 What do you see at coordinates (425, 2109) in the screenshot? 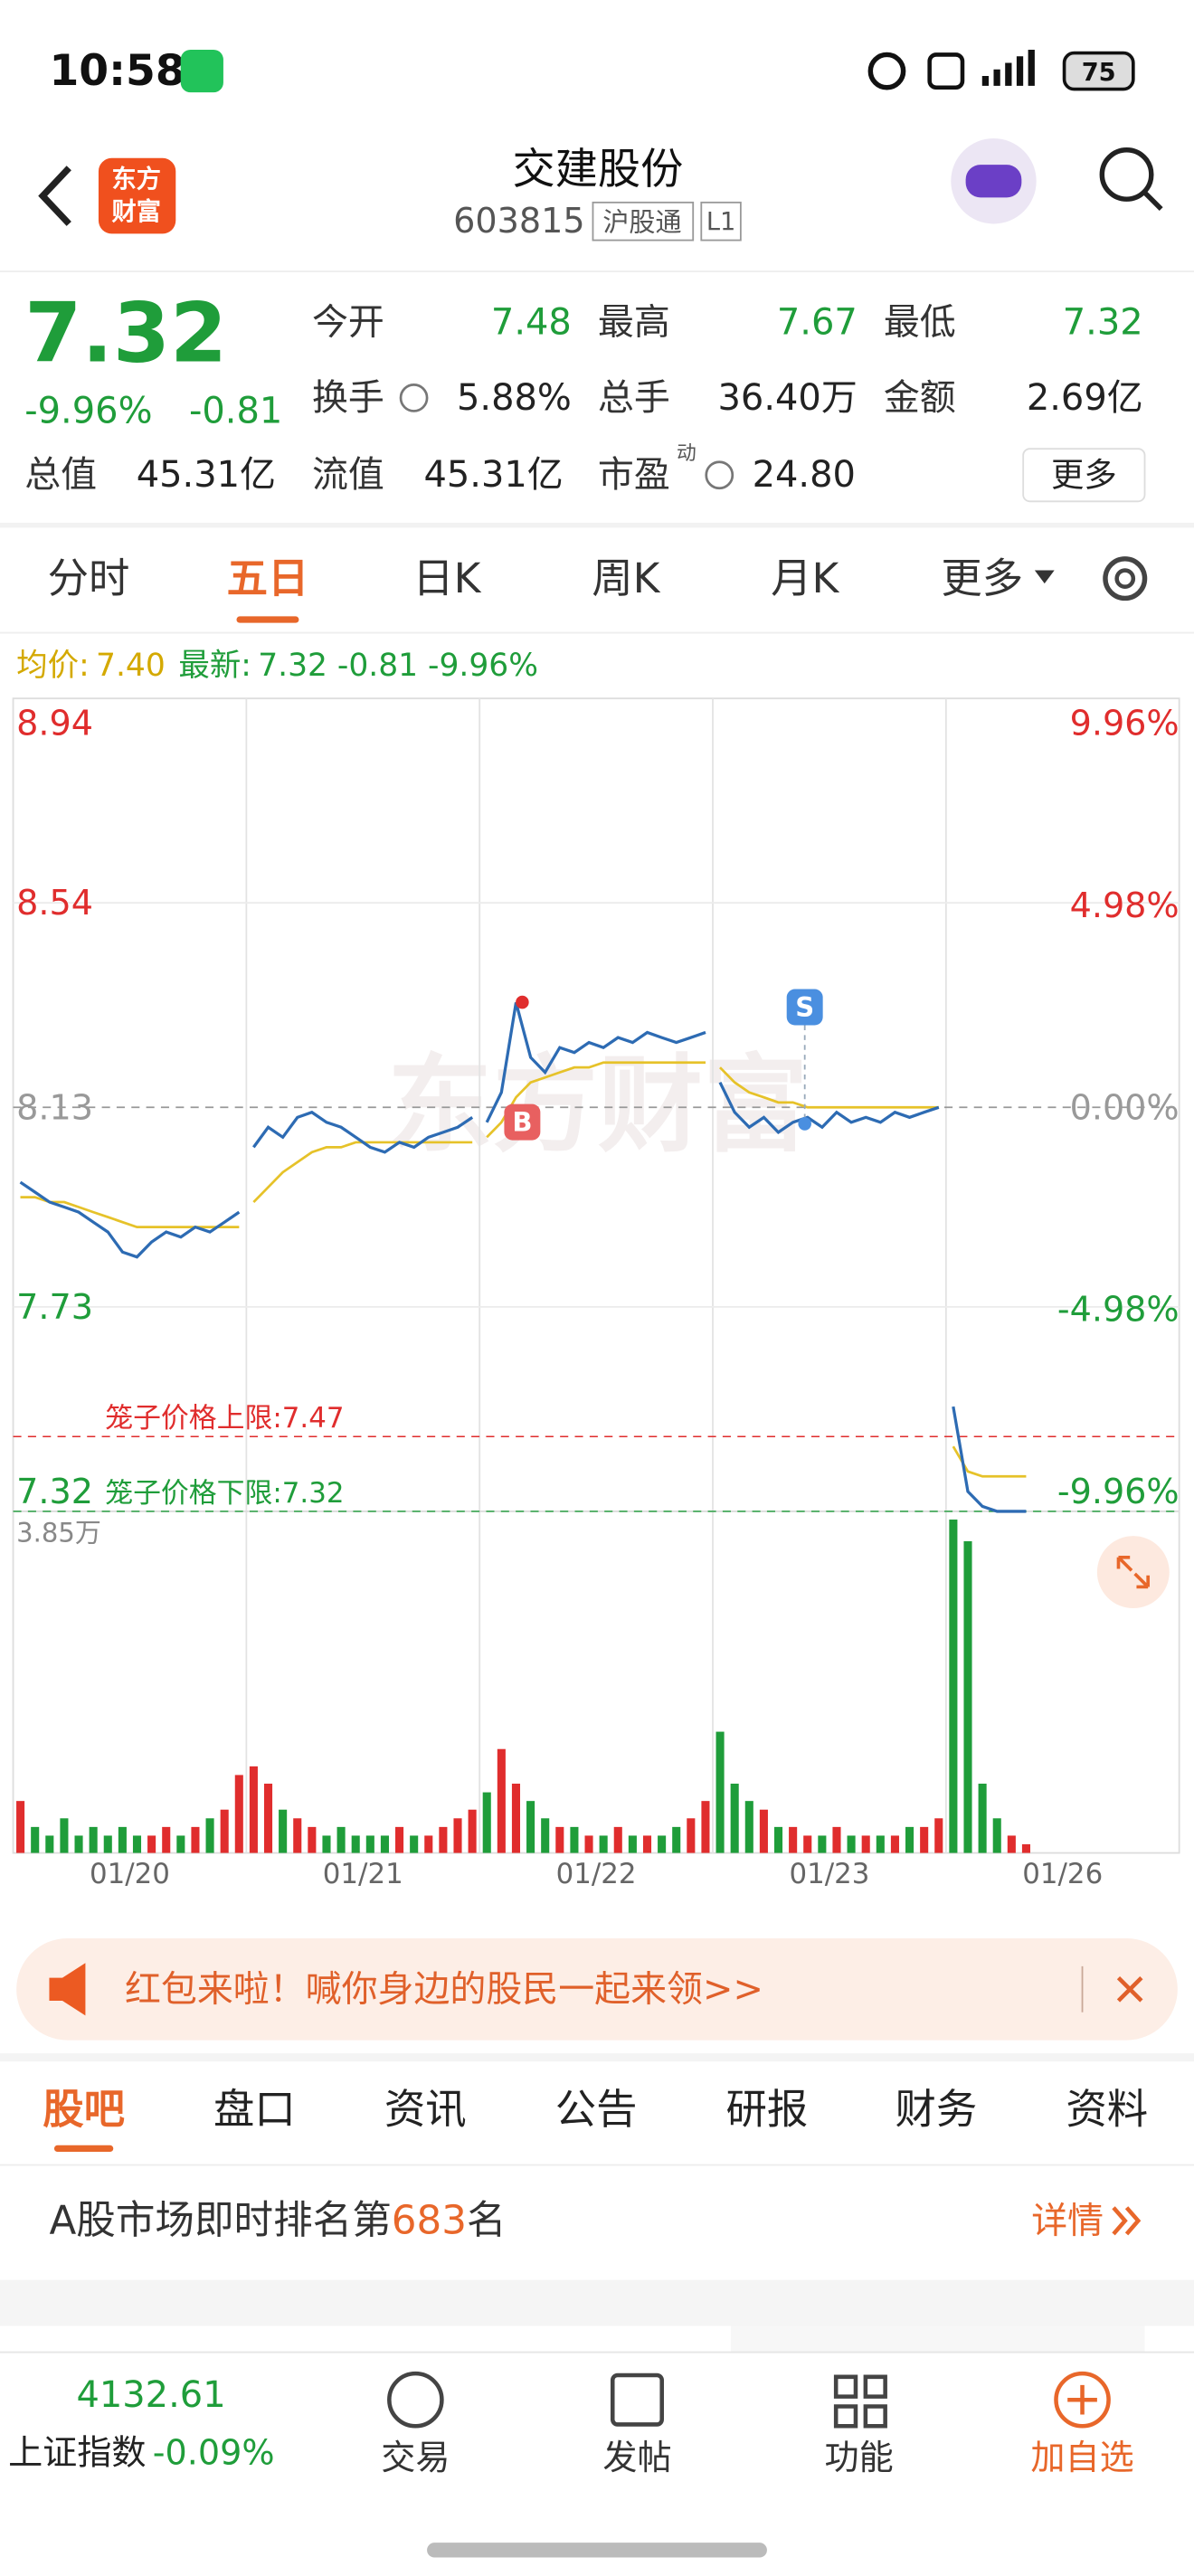
I see `section-tab: 资讯` at bounding box center [425, 2109].